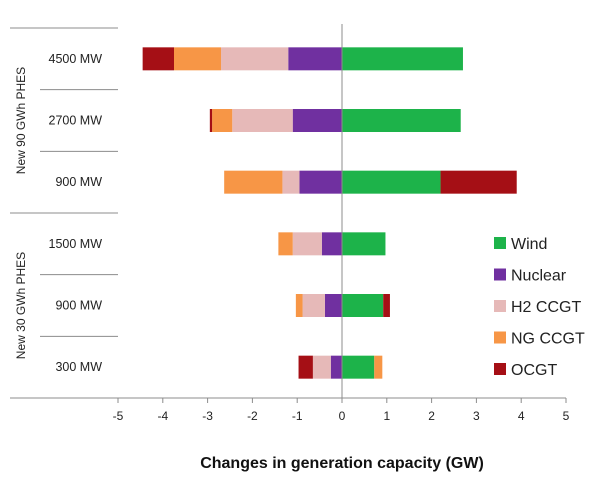 The height and width of the screenshot is (500, 600). Describe the element at coordinates (252, 416) in the screenshot. I see `x-tick-label: -2` at that location.